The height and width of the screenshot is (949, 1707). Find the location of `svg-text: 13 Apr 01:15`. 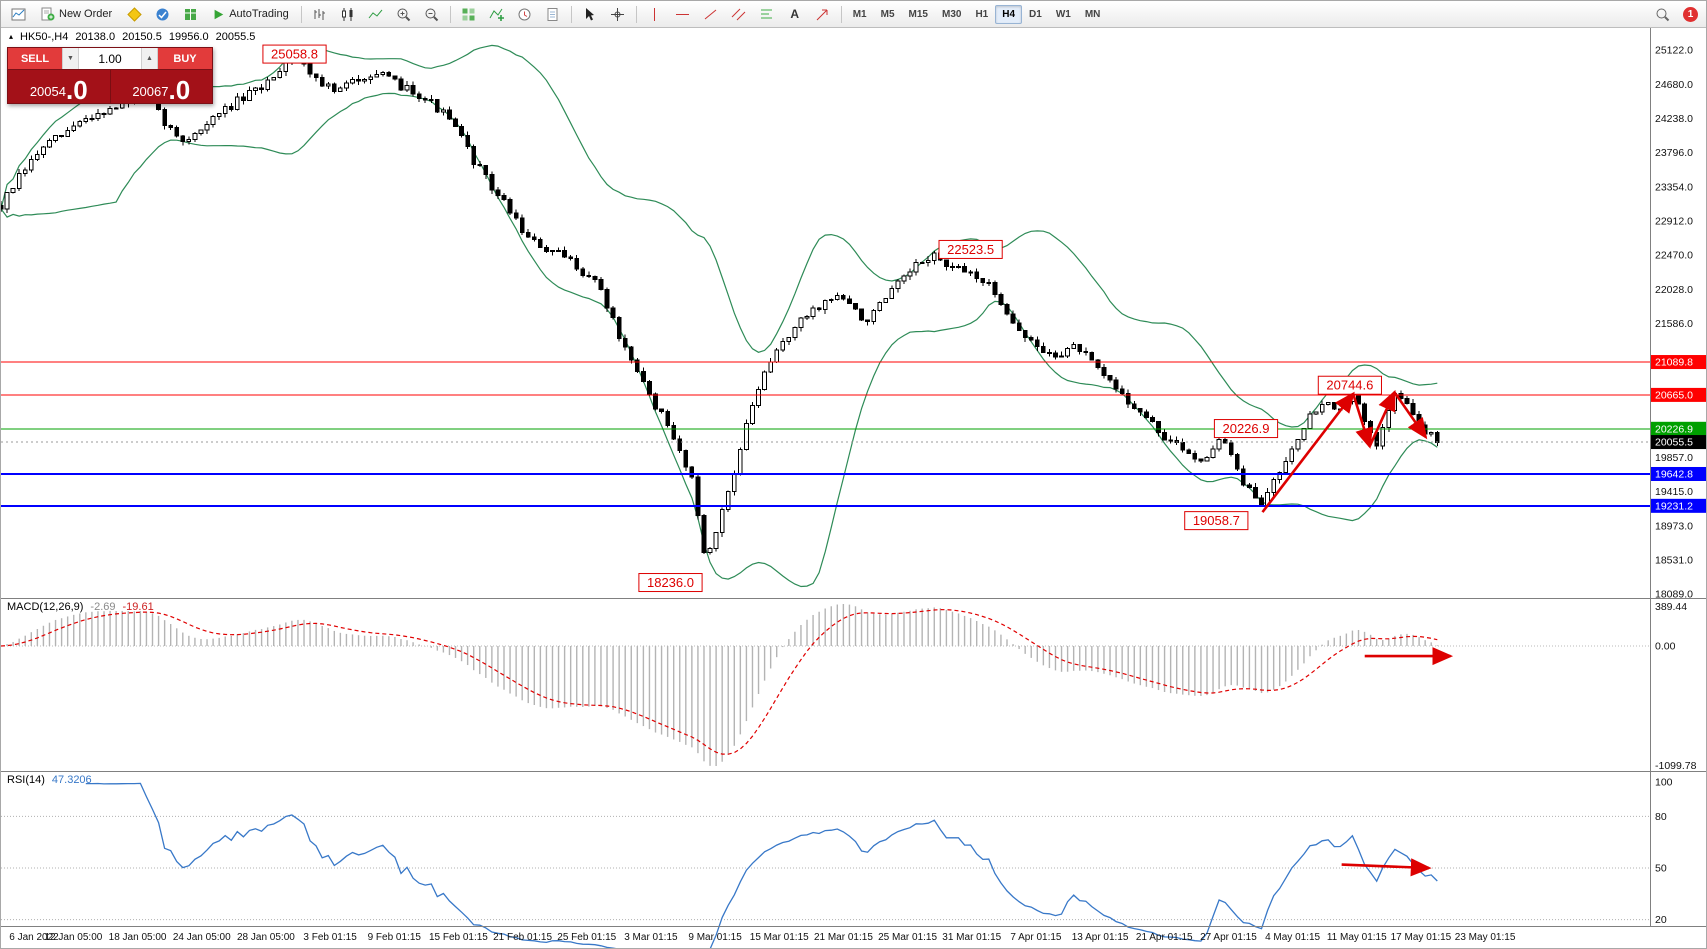

svg-text: 13 Apr 01:15 is located at coordinates (1100, 937).